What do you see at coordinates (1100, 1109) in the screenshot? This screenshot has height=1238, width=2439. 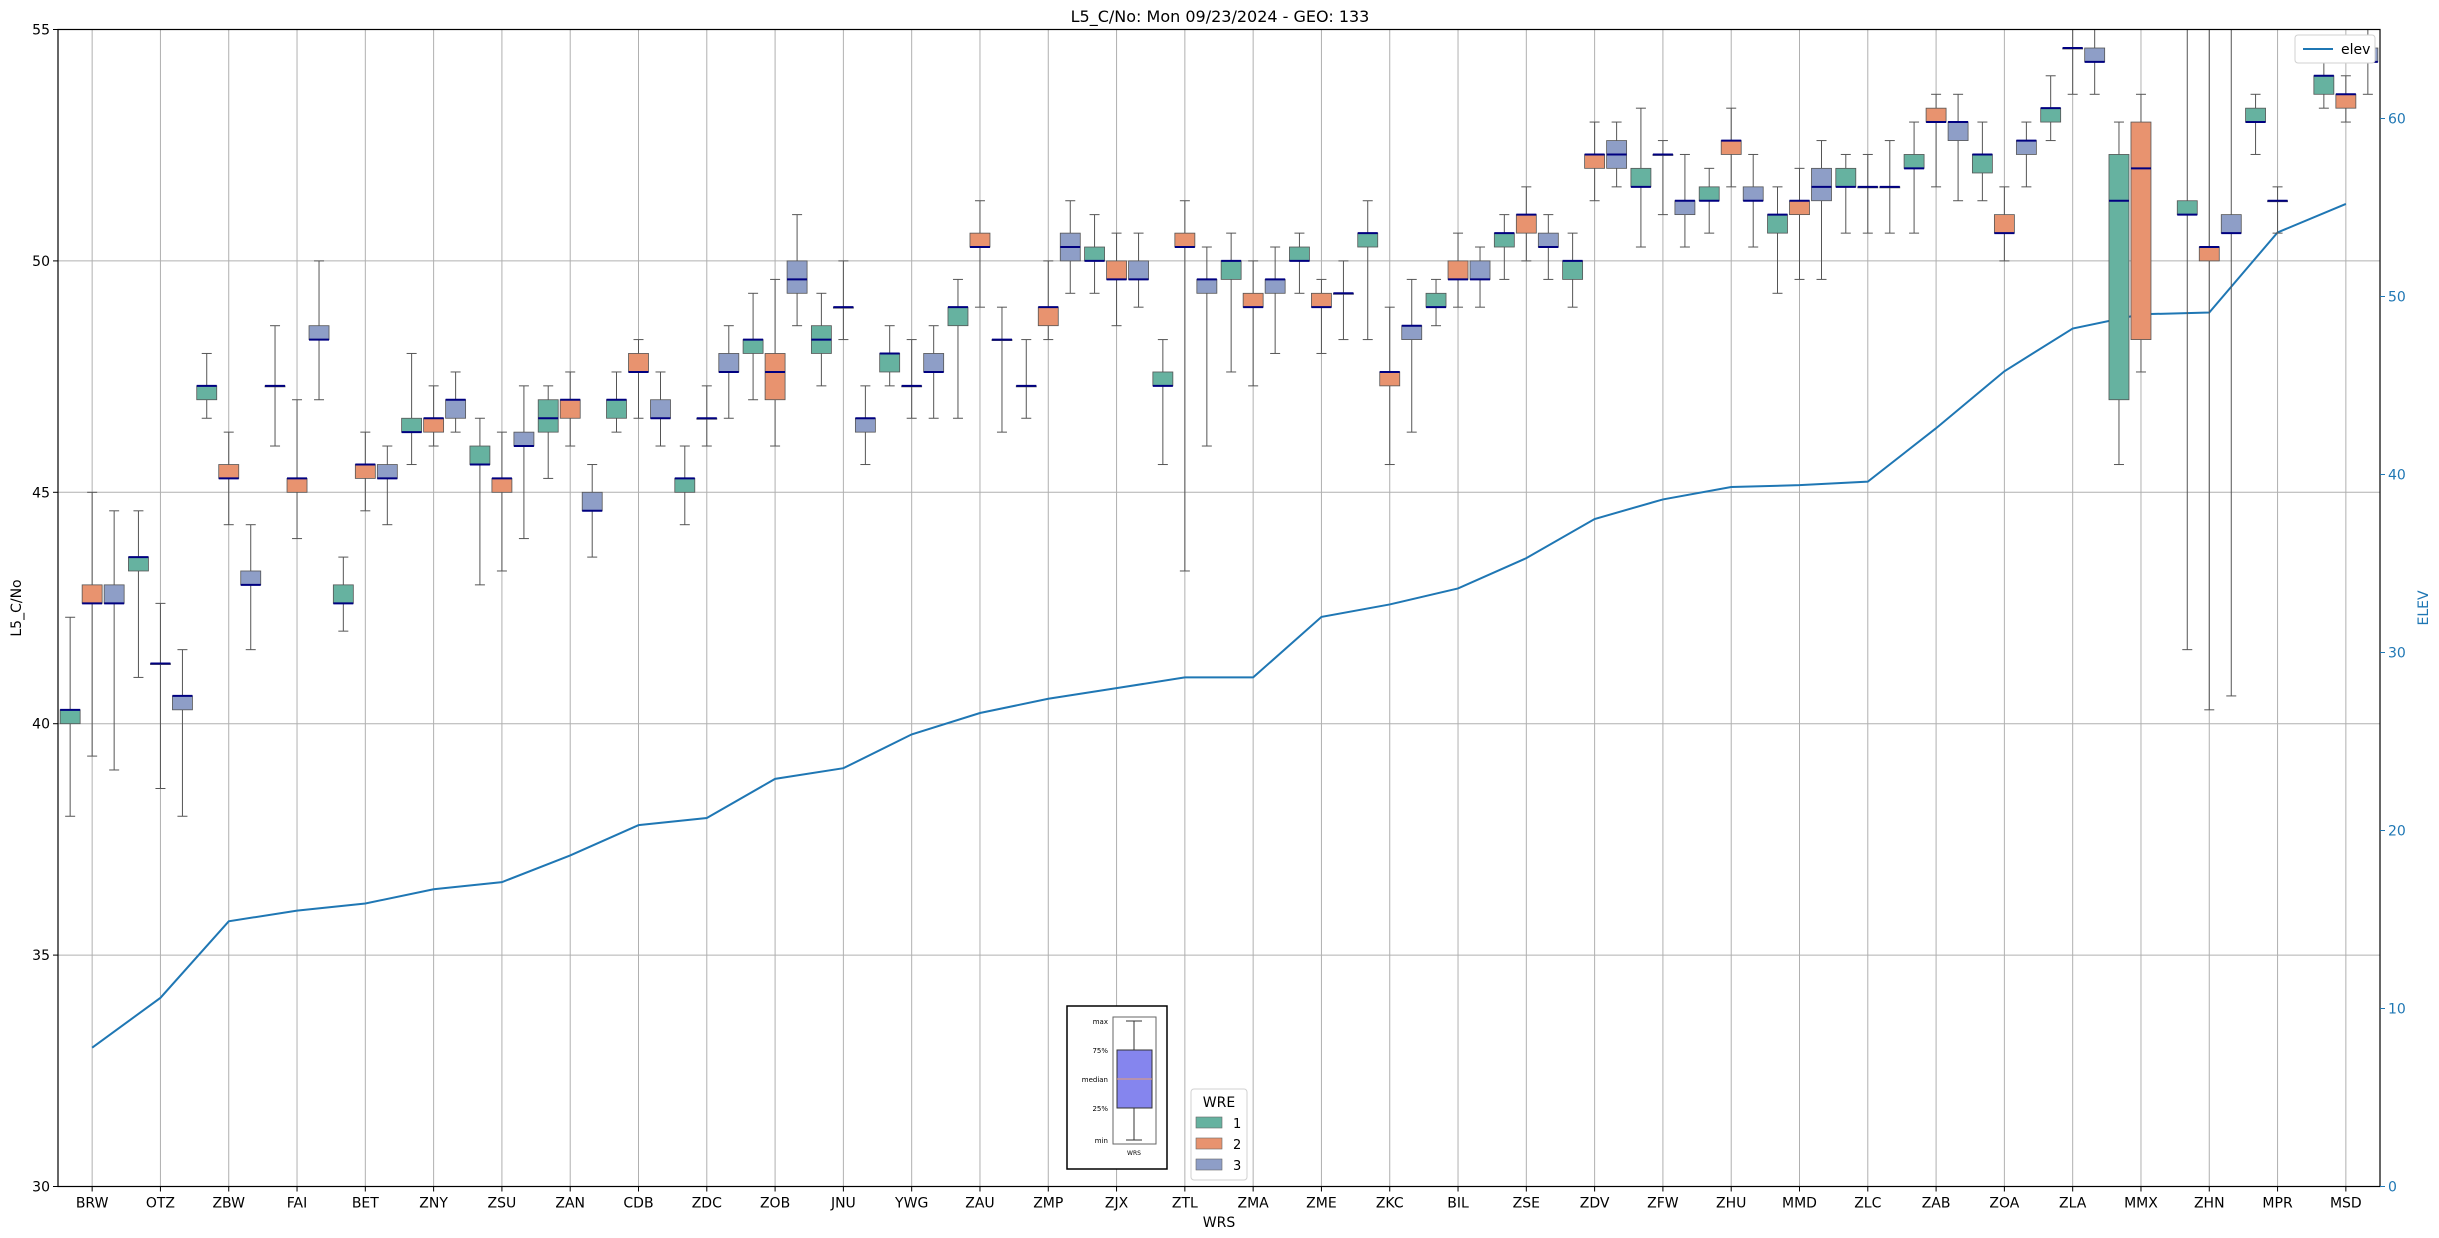 I see `box-key-label-q1: 25%` at bounding box center [1100, 1109].